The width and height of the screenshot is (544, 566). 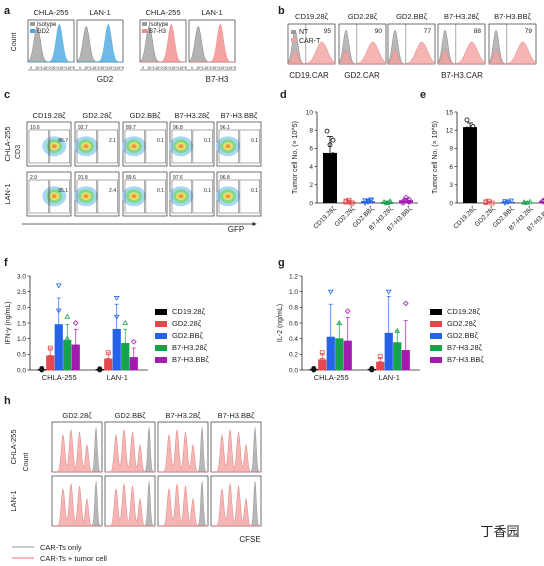 I want to click on gate-percentage: 92.7, so click(x=83, y=128).